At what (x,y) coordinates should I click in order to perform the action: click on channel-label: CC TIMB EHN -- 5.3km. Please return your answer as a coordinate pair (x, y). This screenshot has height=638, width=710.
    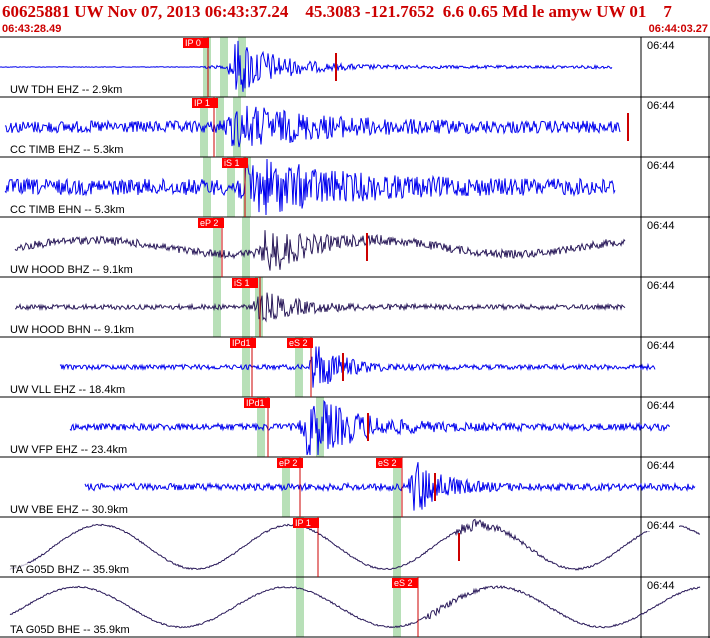
    Looking at the image, I should click on (67, 210).